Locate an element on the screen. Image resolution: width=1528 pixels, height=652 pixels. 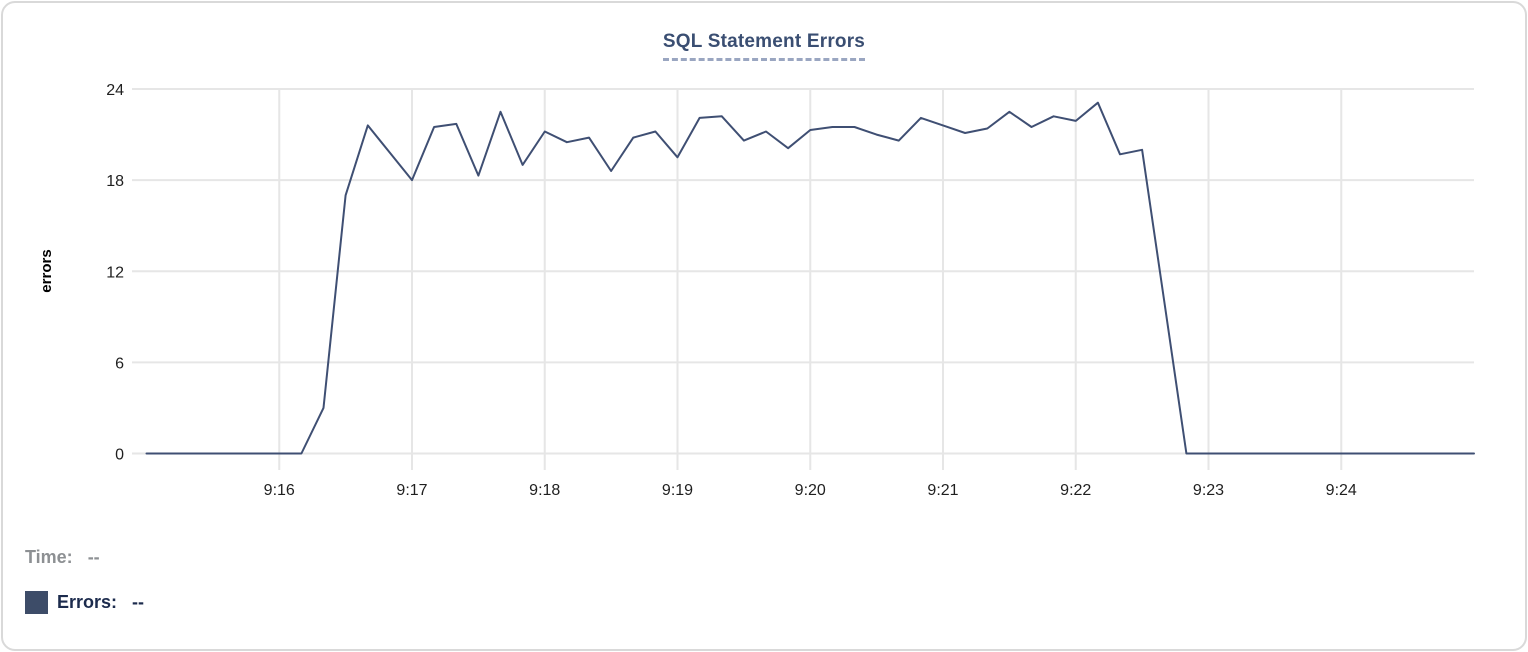
x-tick-label: 9:23 is located at coordinates (1208, 490).